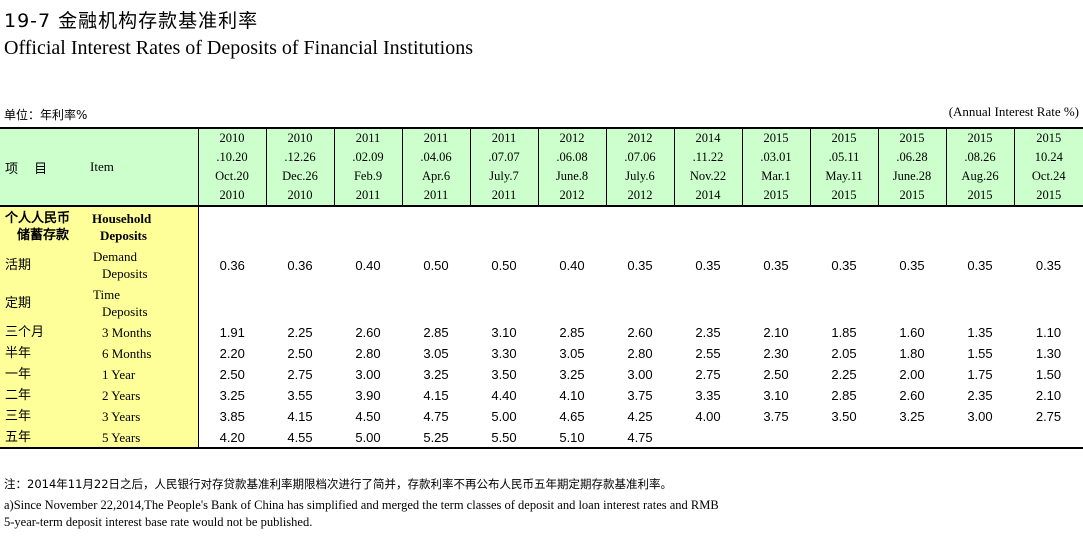 The image size is (1083, 554). Describe the element at coordinates (504, 353) in the screenshot. I see `rate-cell: 3.30` at that location.